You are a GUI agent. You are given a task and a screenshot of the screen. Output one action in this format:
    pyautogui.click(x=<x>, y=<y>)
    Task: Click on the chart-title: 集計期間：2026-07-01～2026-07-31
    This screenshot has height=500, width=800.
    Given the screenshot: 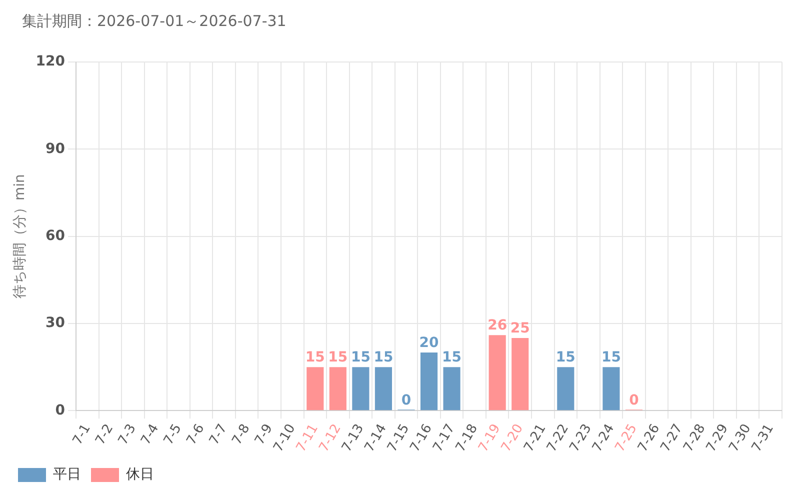 What is the action you would take?
    pyautogui.click(x=154, y=21)
    